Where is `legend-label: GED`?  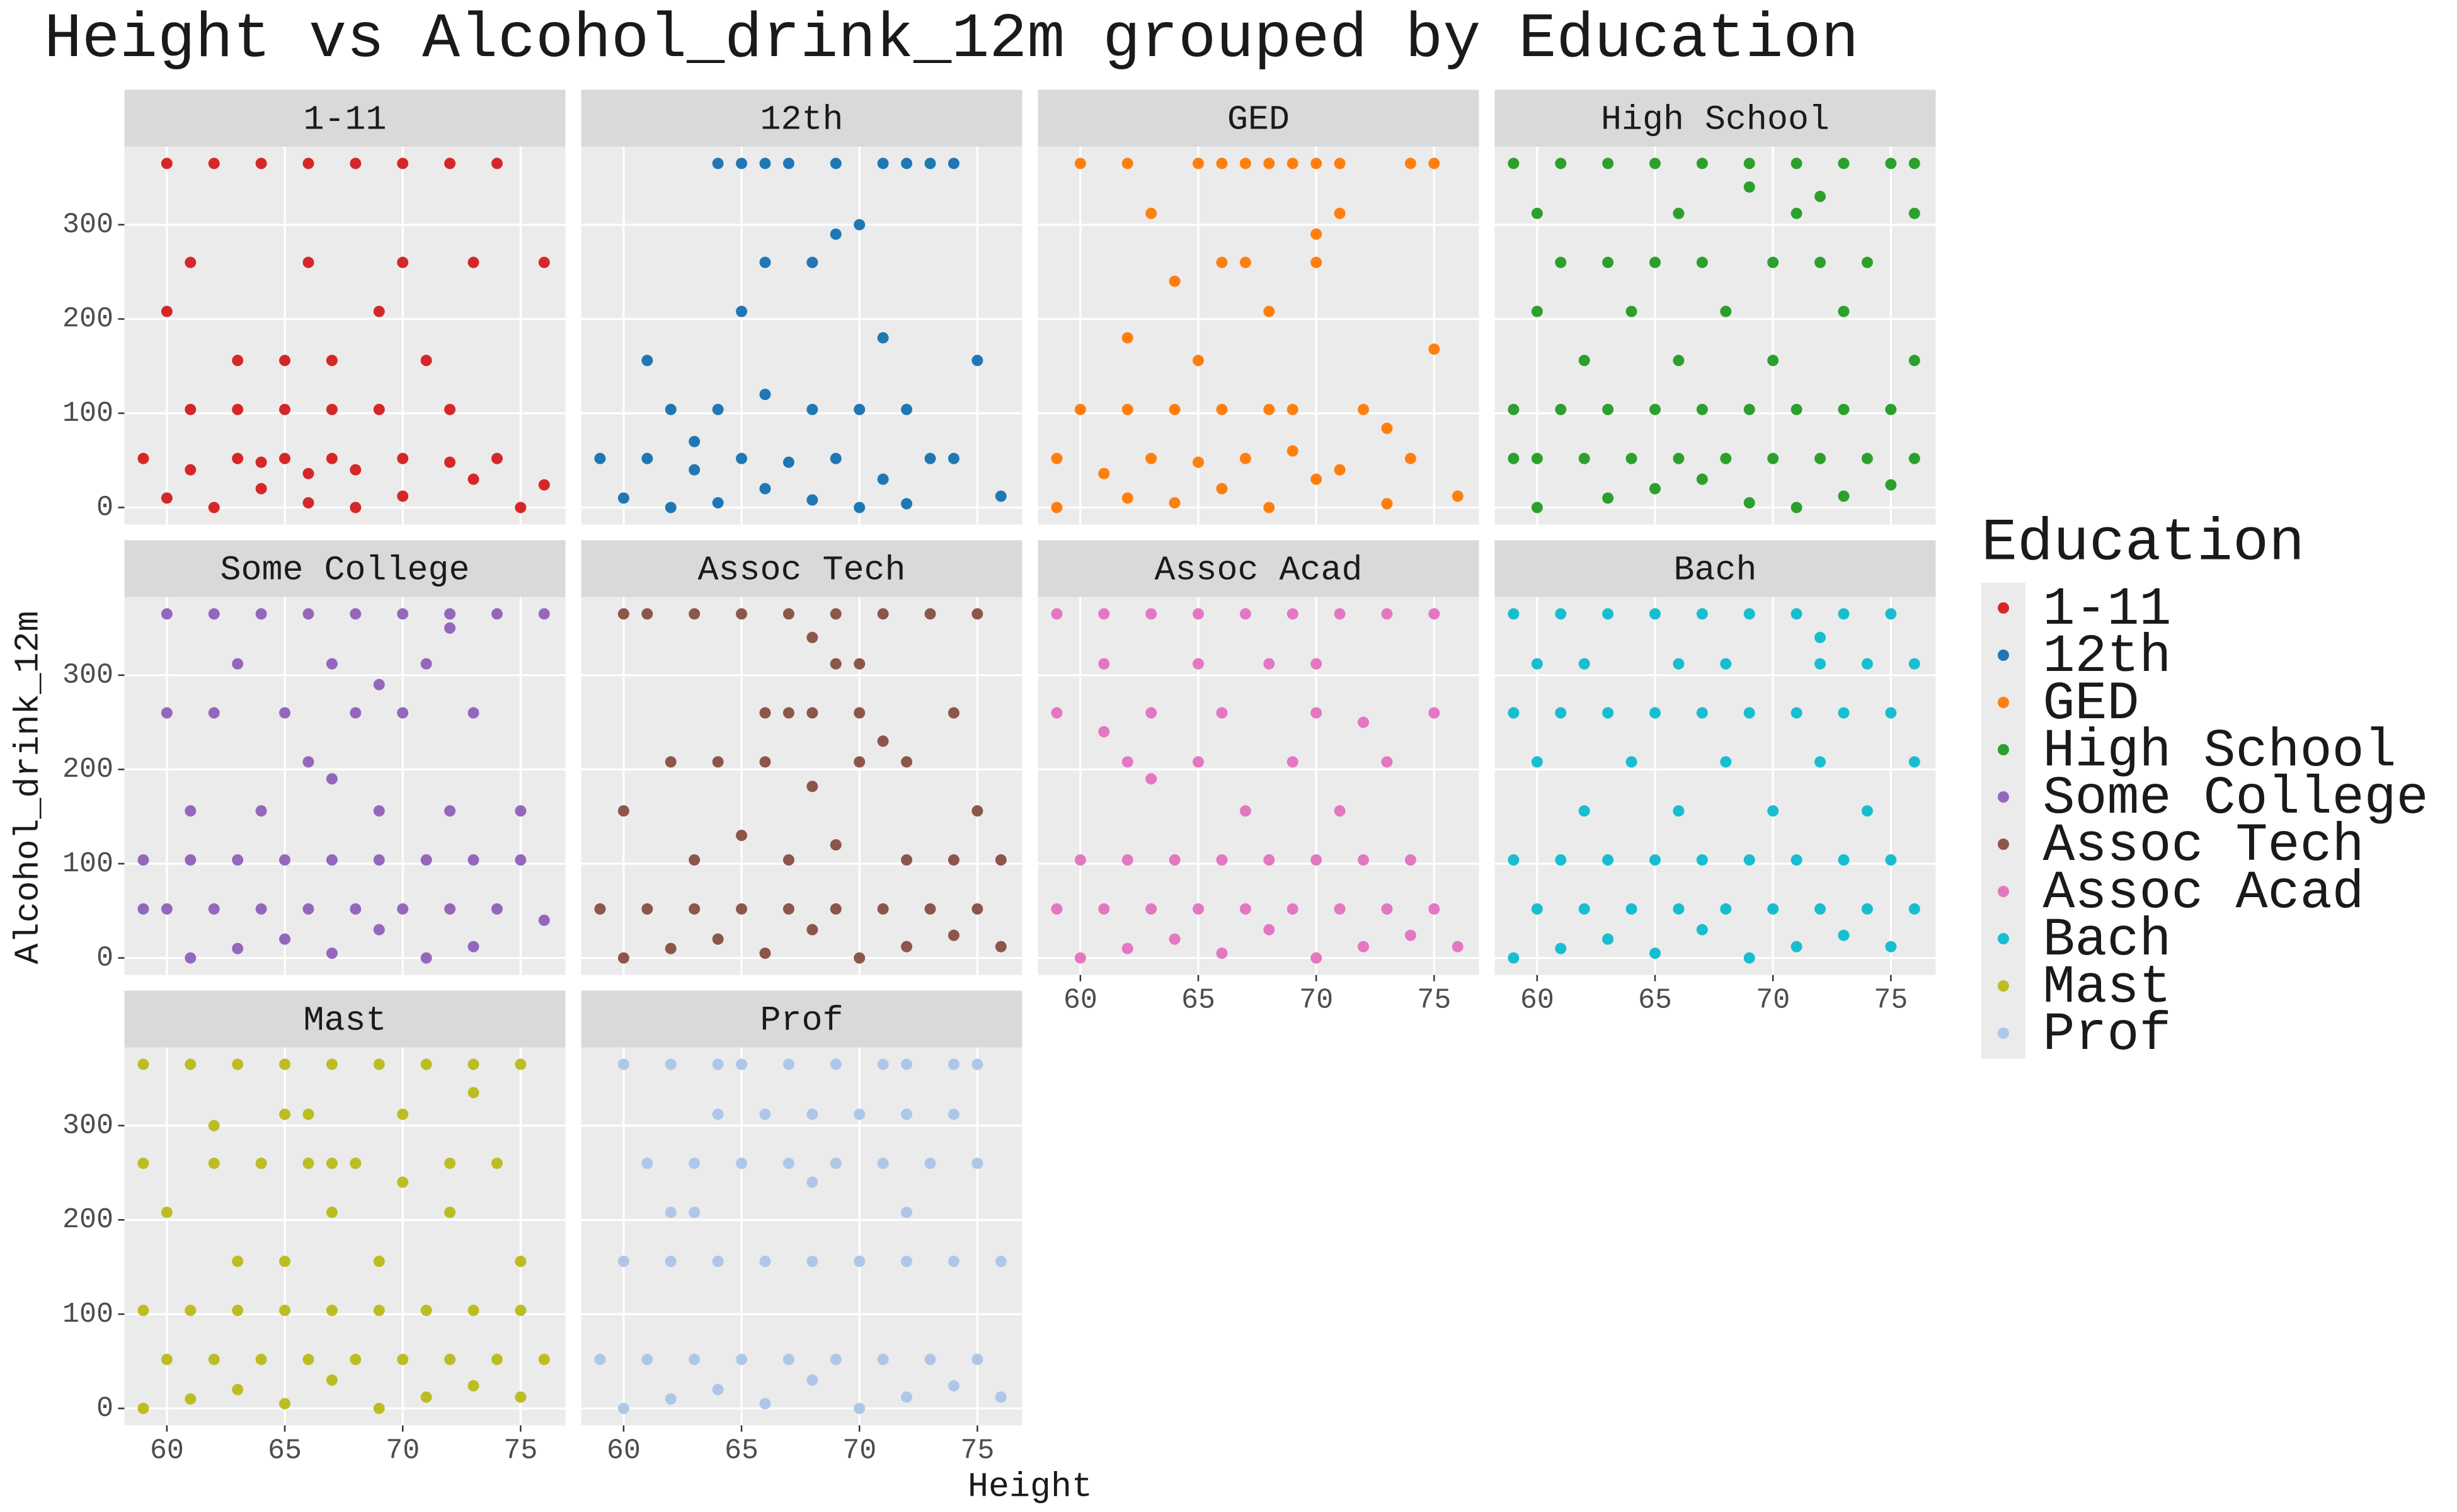 legend-label: GED is located at coordinates (2091, 704).